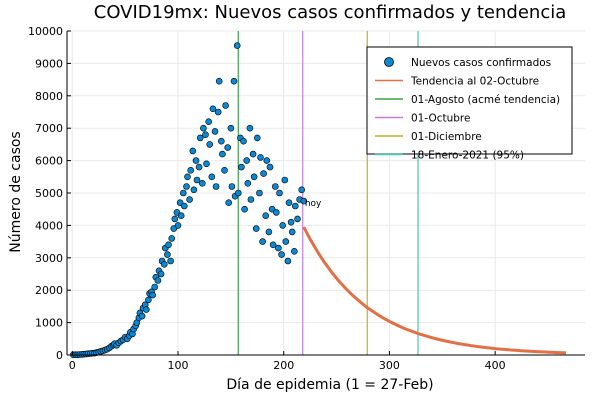  Describe the element at coordinates (49, 128) in the screenshot. I see `y-tick-label: 7000` at that location.